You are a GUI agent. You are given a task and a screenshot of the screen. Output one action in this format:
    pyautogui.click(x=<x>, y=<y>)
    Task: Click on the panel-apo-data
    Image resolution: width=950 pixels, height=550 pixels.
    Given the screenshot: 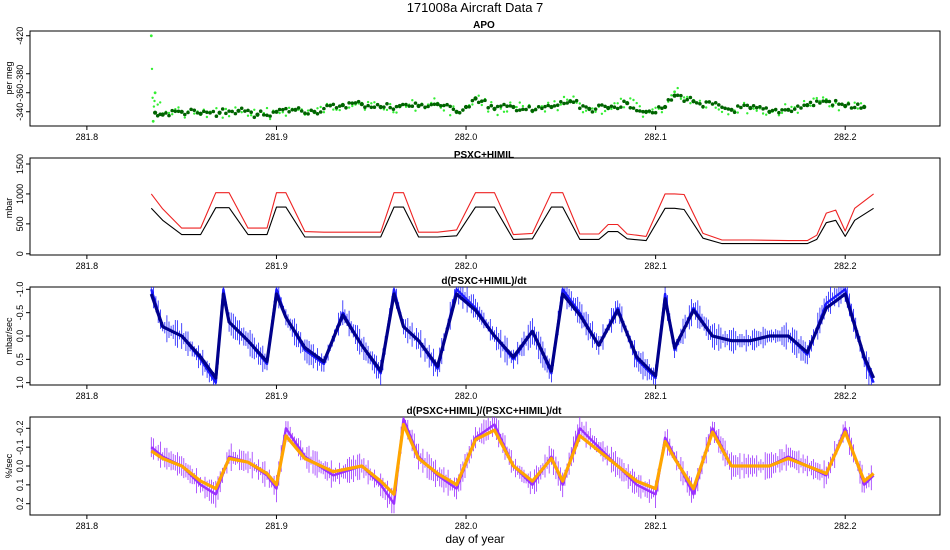 What is the action you would take?
    pyautogui.click(x=508, y=78)
    